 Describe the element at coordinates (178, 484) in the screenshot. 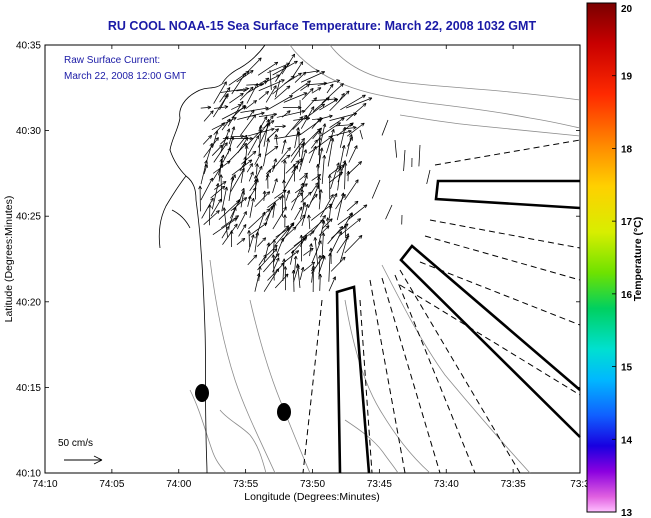

I see `x-tick-label: 74:00` at that location.